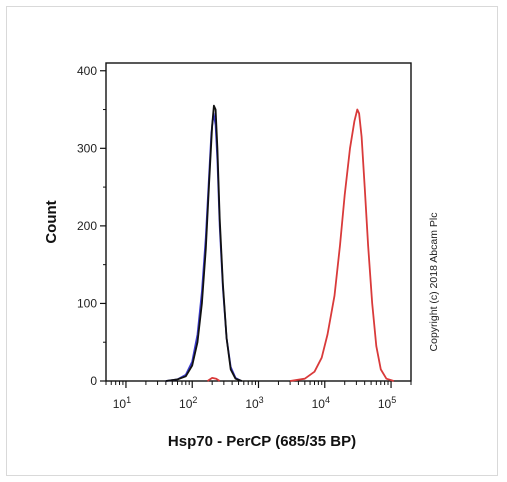 This screenshot has height=482, width=507. Describe the element at coordinates (434, 282) in the screenshot. I see `copyright-text: Copyright (c) 2018 Abcam Plc` at that location.